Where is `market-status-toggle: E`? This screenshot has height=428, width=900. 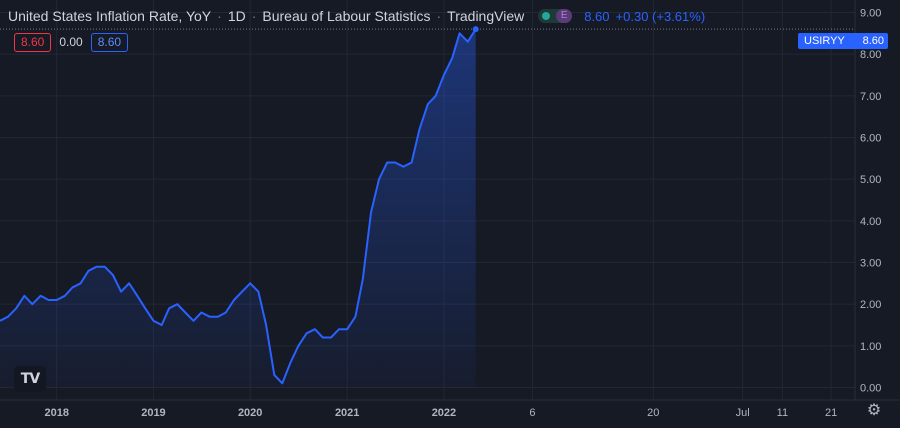
market-status-toggle: E is located at coordinates (555, 16).